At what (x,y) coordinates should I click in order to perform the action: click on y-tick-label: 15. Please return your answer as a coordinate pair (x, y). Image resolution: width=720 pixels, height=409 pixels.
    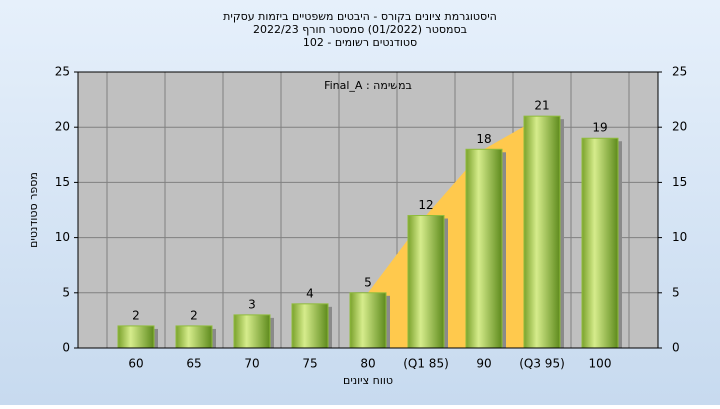
    Looking at the image, I should click on (62, 182).